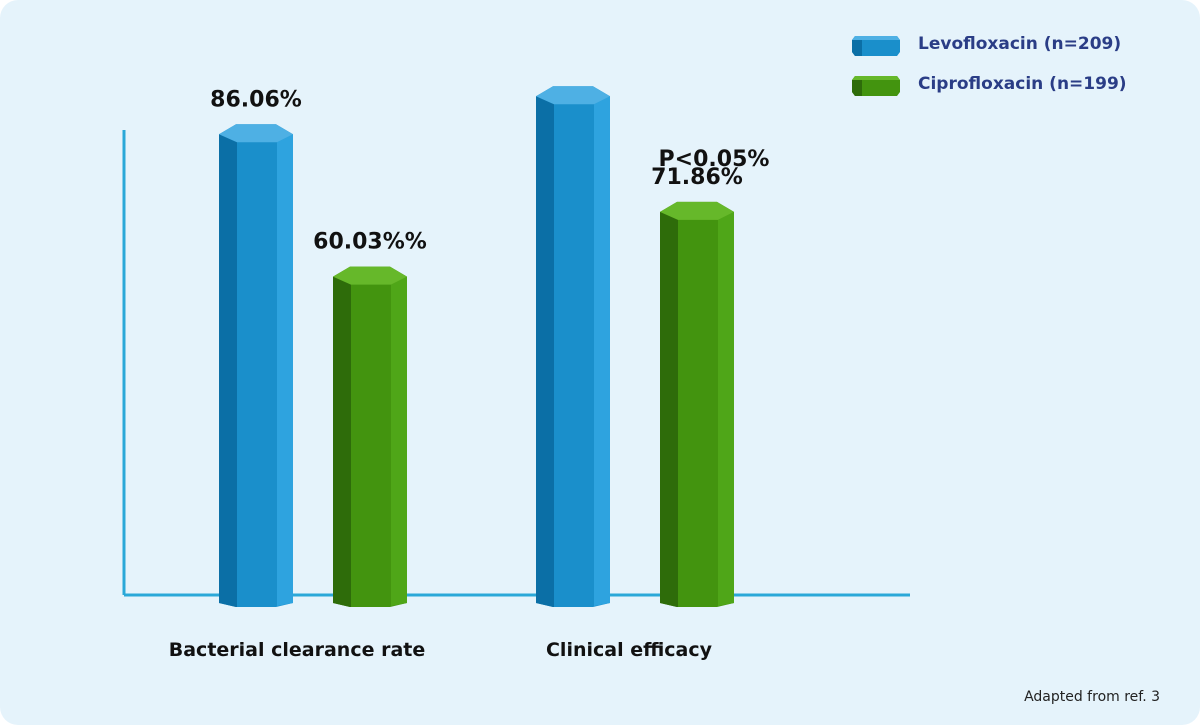 The width and height of the screenshot is (1200, 725). Describe the element at coordinates (669, 409) in the screenshot. I see `bar-ciprofloxacin-clinical-efficacy-shade` at that location.